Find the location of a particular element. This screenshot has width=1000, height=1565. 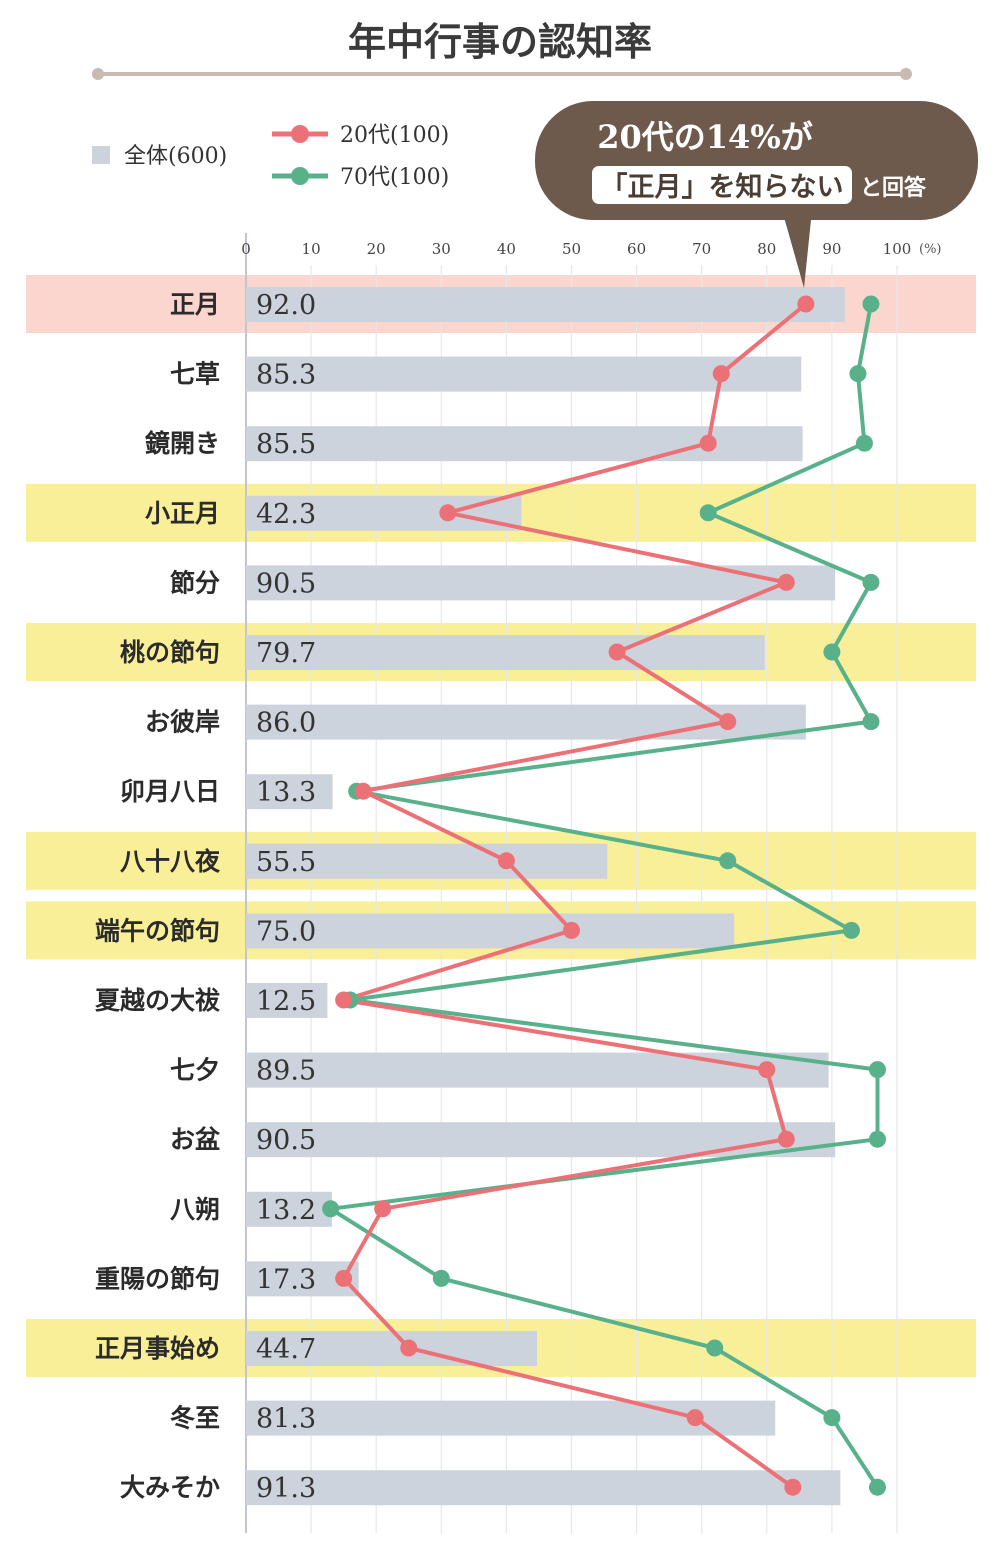

tick-label-0: 0 is located at coordinates (246, 249).